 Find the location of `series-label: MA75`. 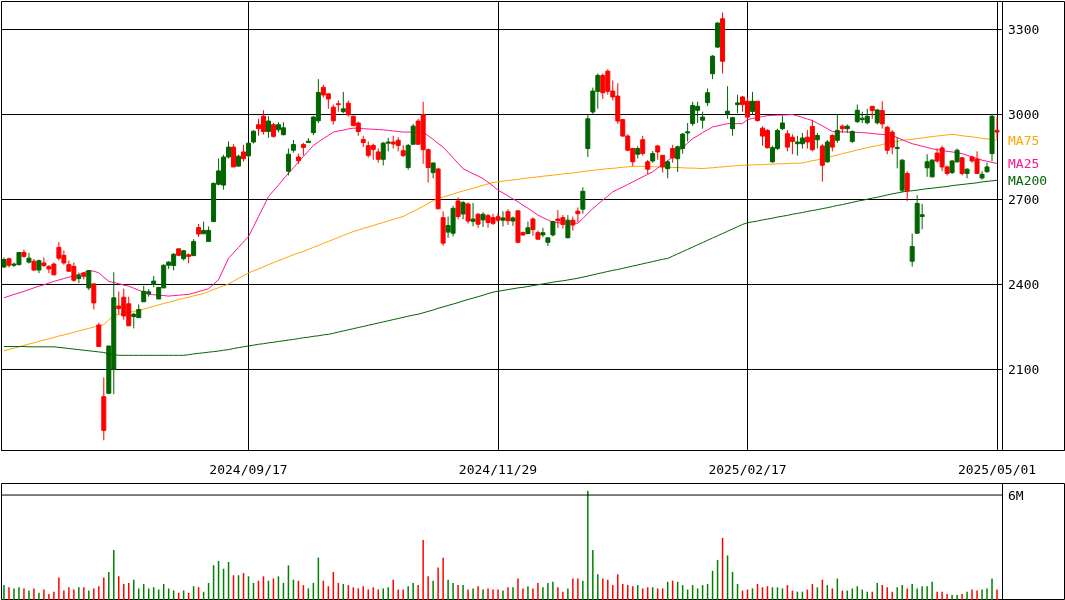

series-label: MA75 is located at coordinates (1024, 140).